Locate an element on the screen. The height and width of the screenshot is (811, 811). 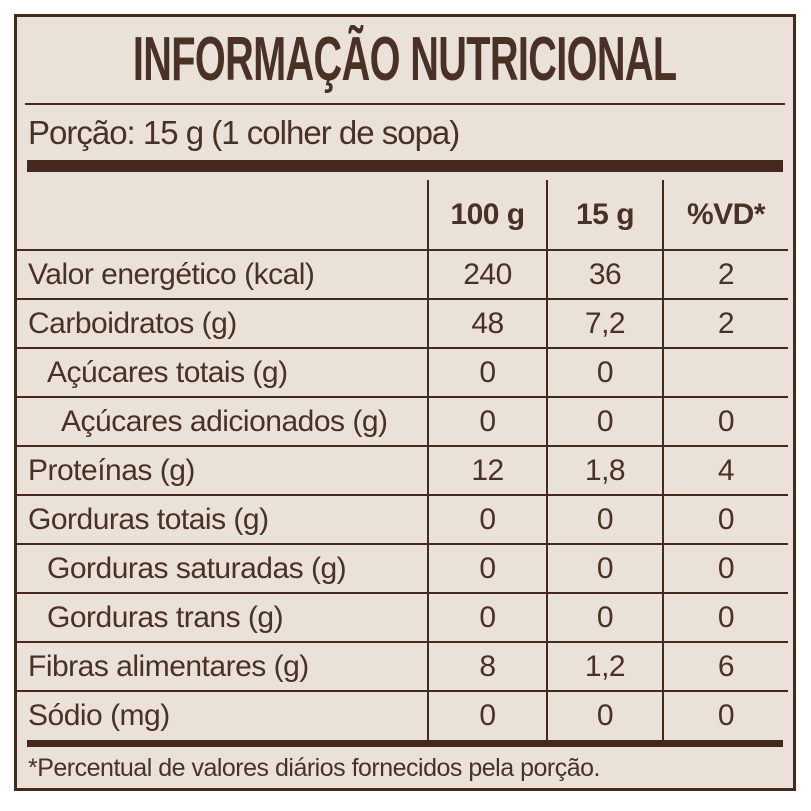
row-label: Proteínas (g) is located at coordinates (222, 470).